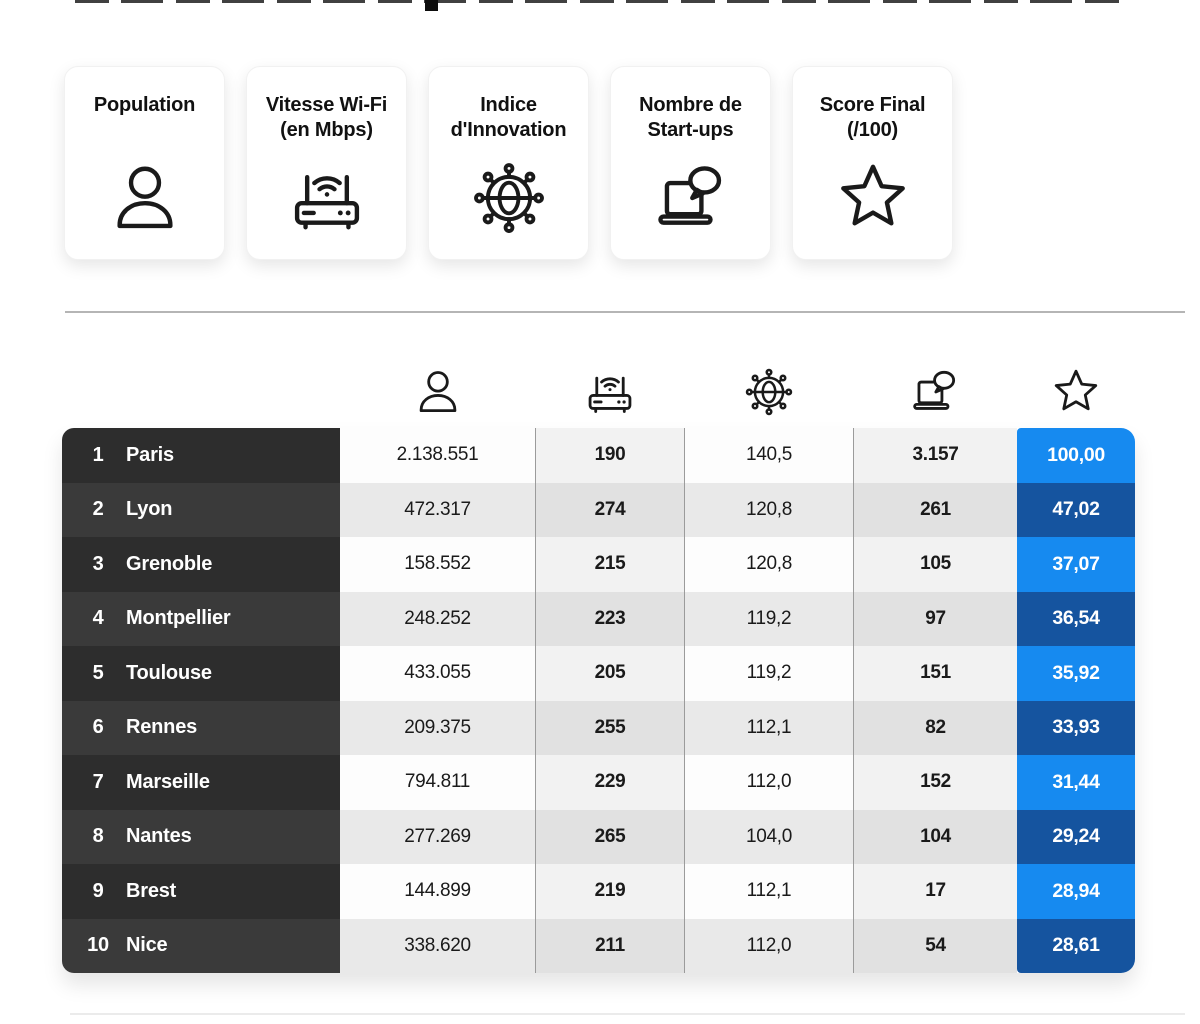 The height and width of the screenshot is (1024, 1200). Describe the element at coordinates (201, 618) in the screenshot. I see `rank-city-cell: 4 Montpellier` at that location.